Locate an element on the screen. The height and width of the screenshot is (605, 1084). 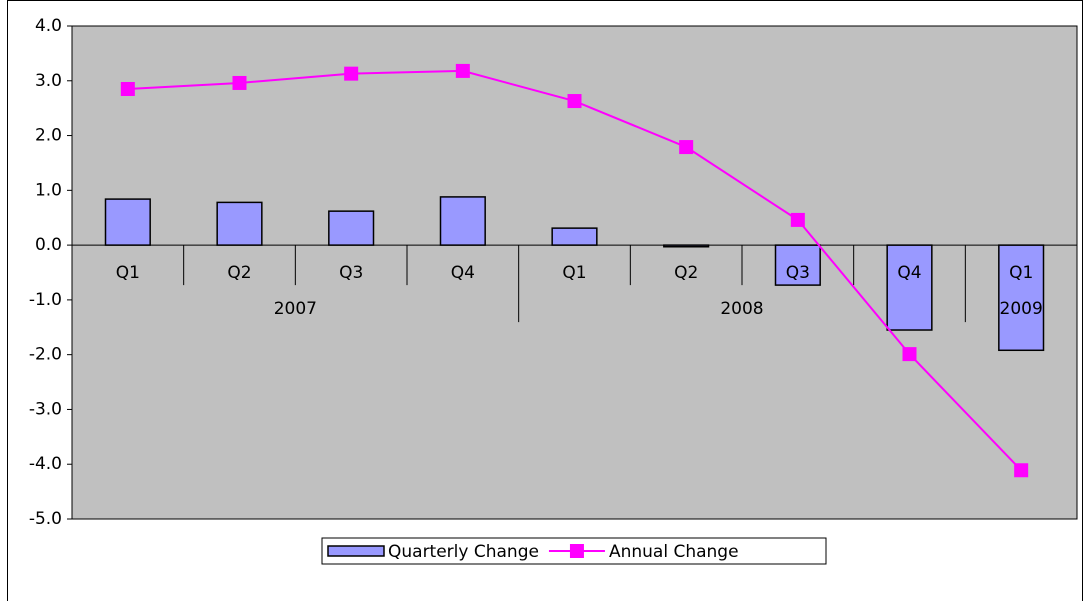
y-tick-label: -4.0 is located at coordinates (45, 464).